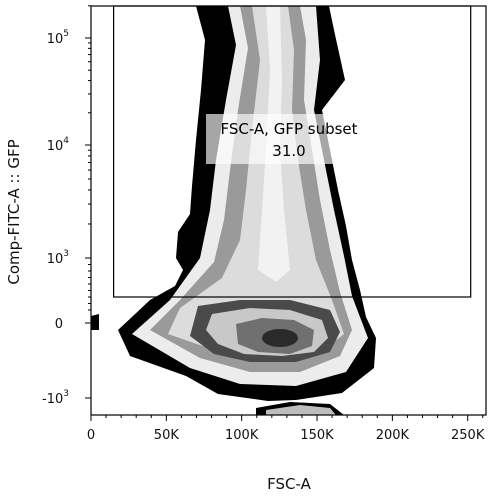 The image size is (494, 498). Describe the element at coordinates (66, 141) in the screenshot. I see `y-tick-exponent: 4` at that location.